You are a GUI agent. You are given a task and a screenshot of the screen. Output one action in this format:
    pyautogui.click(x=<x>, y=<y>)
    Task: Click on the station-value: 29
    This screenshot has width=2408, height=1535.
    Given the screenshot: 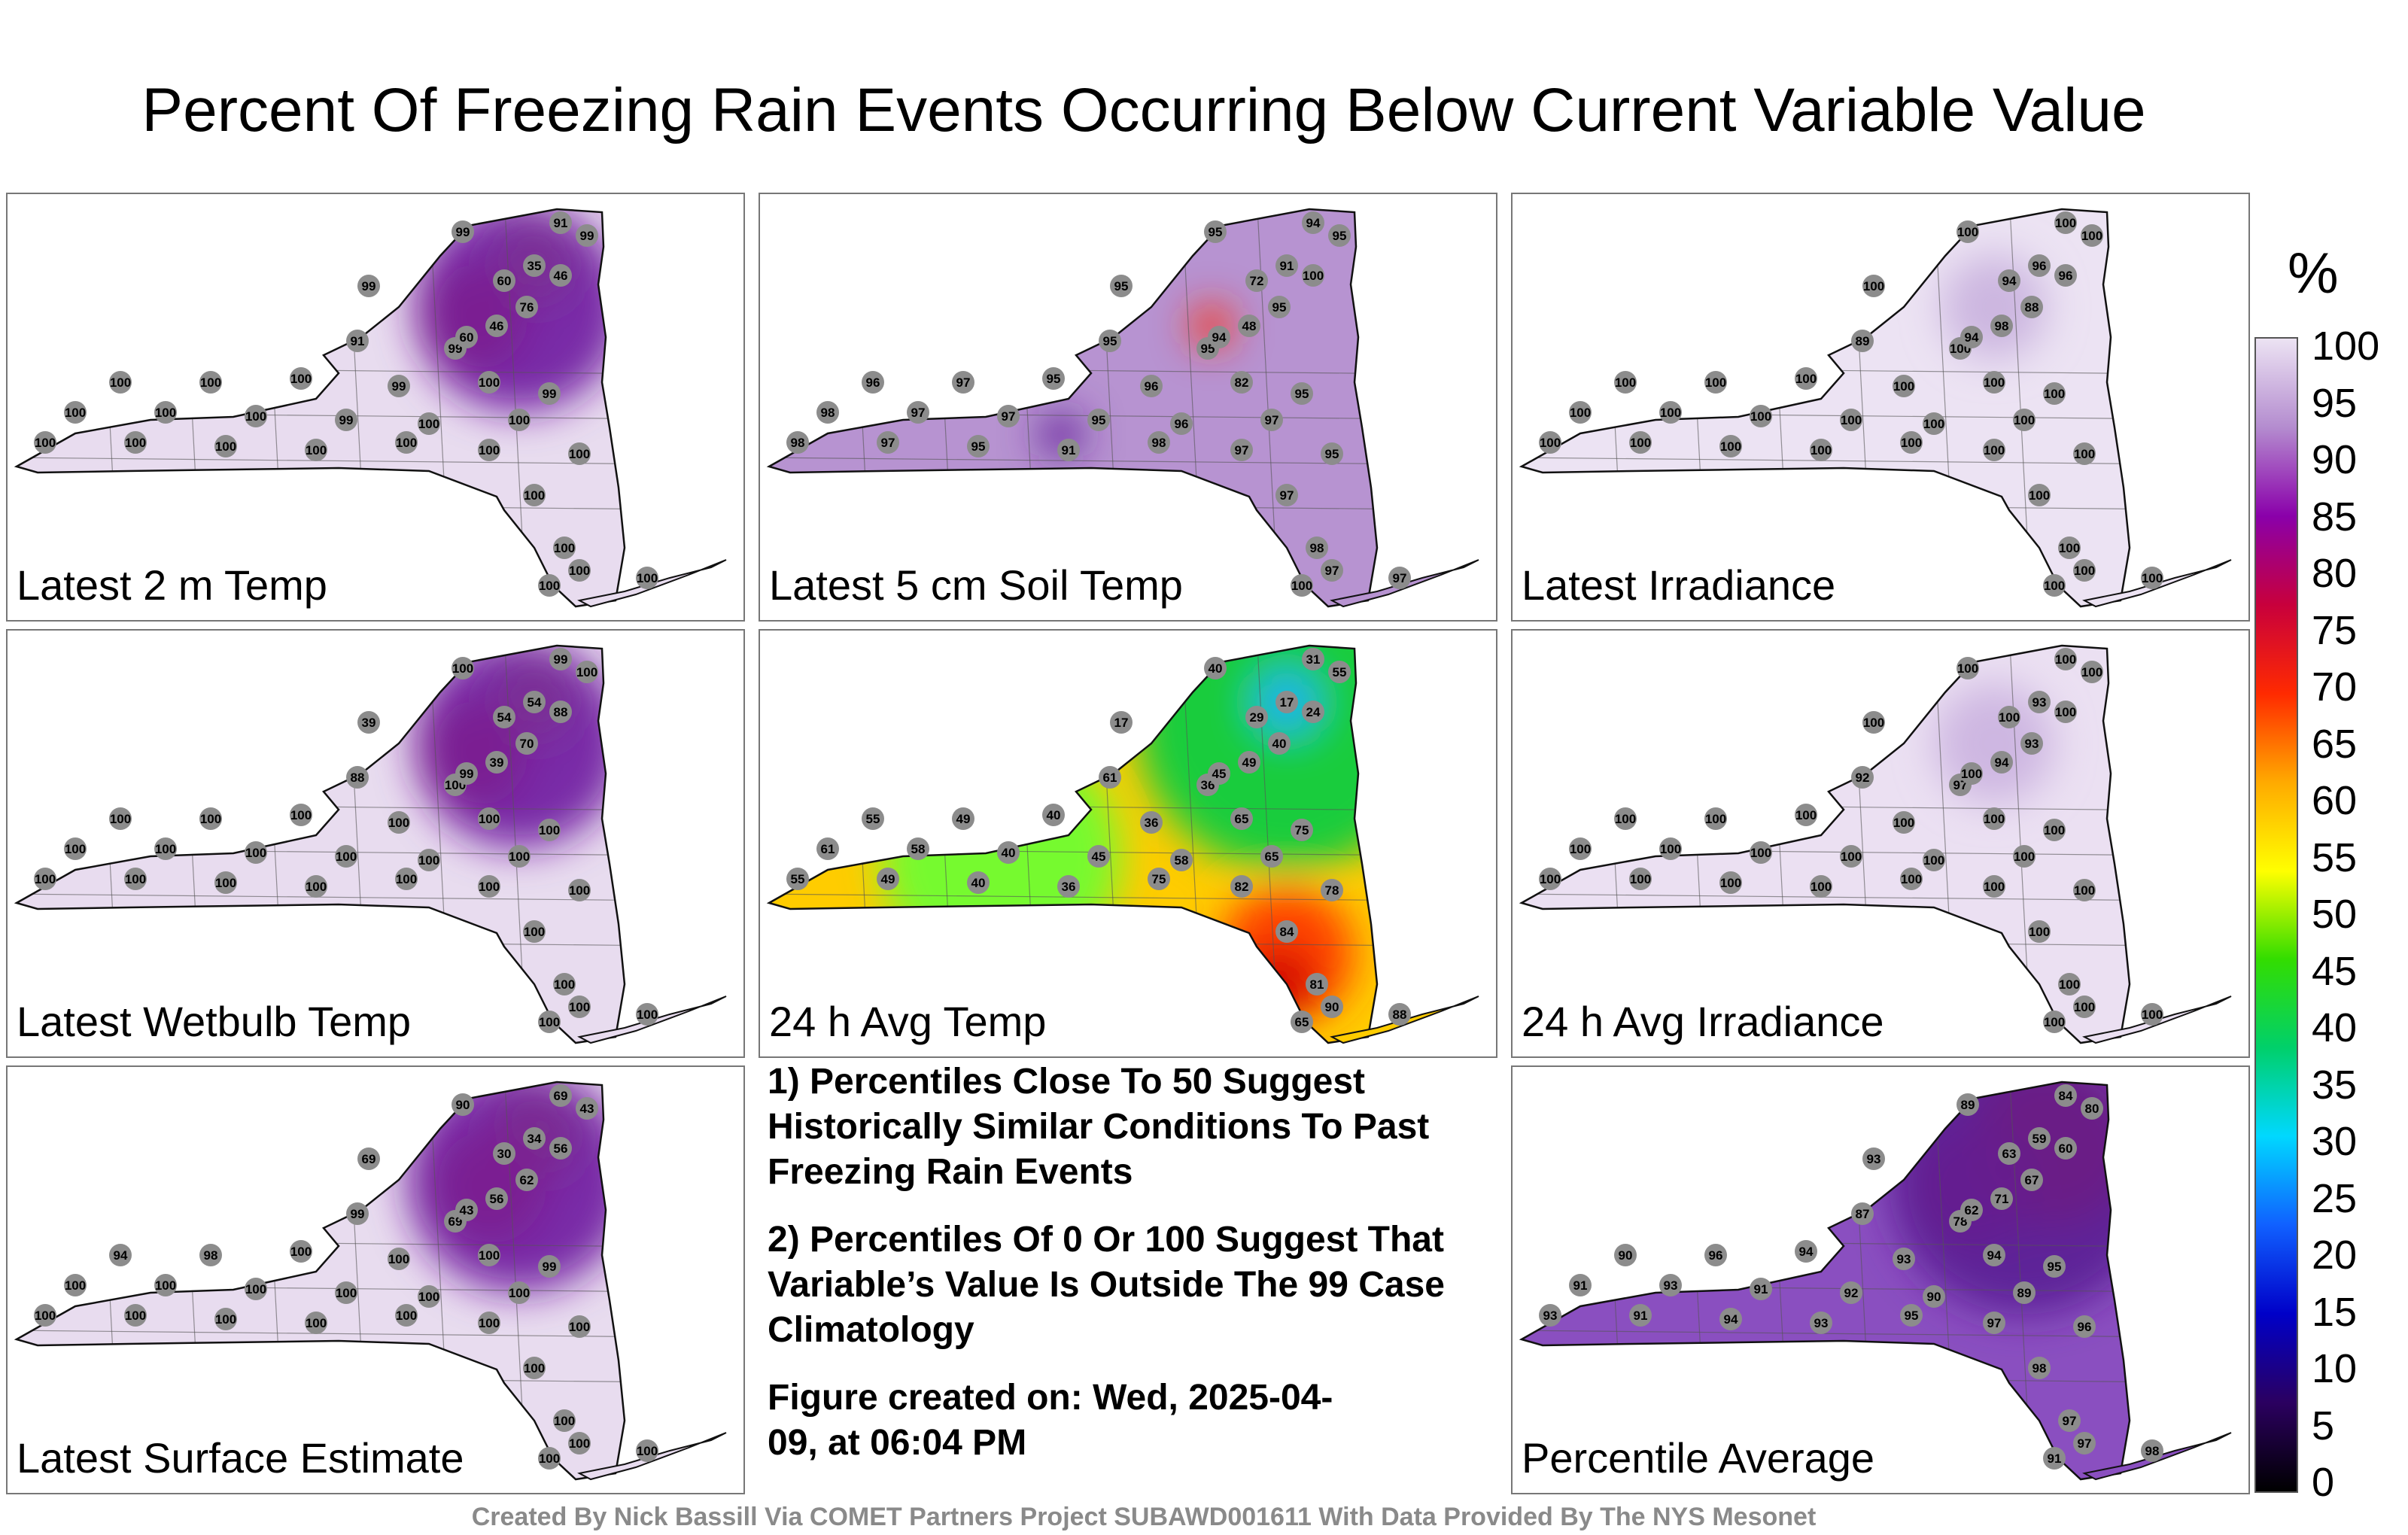 What is the action you would take?
    pyautogui.click(x=1257, y=717)
    